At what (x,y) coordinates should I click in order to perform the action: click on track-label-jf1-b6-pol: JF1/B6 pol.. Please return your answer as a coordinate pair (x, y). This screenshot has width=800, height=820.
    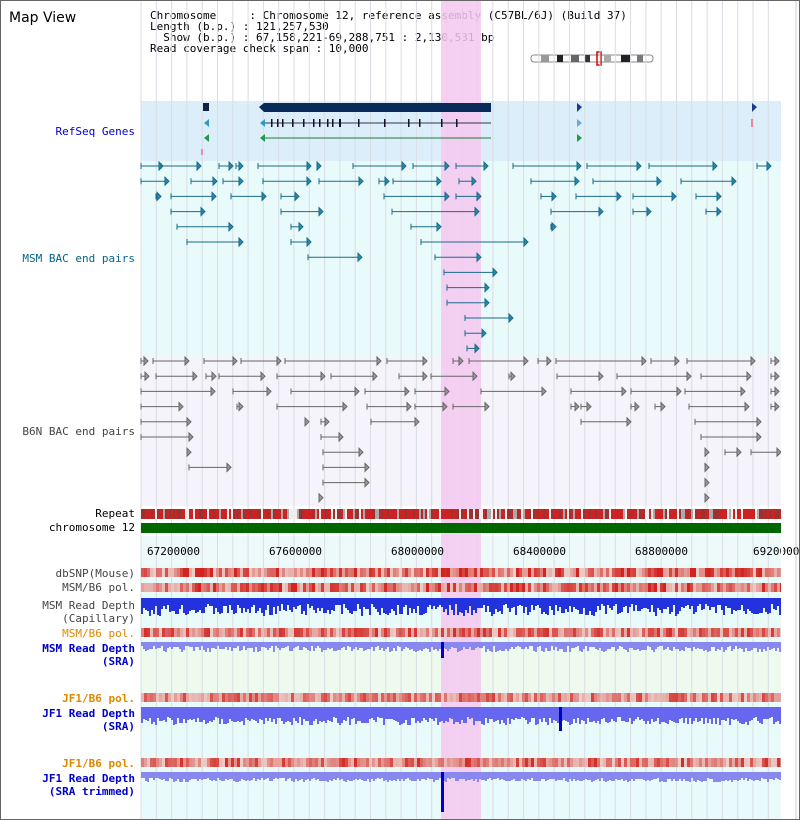
    Looking at the image, I should click on (98, 698).